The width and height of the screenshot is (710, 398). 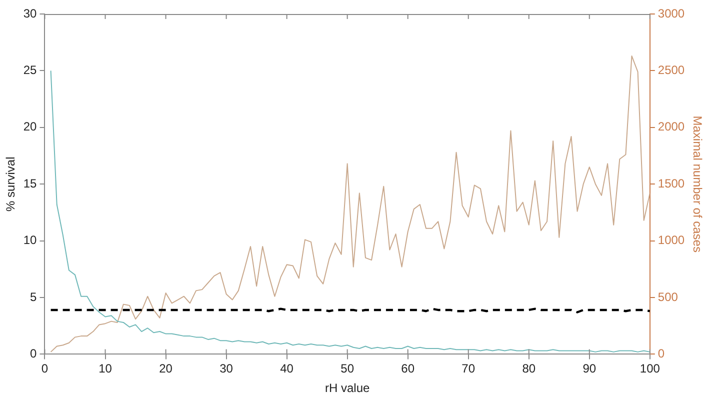 What do you see at coordinates (347, 388) in the screenshot?
I see `x-axis-title: rH value` at bounding box center [347, 388].